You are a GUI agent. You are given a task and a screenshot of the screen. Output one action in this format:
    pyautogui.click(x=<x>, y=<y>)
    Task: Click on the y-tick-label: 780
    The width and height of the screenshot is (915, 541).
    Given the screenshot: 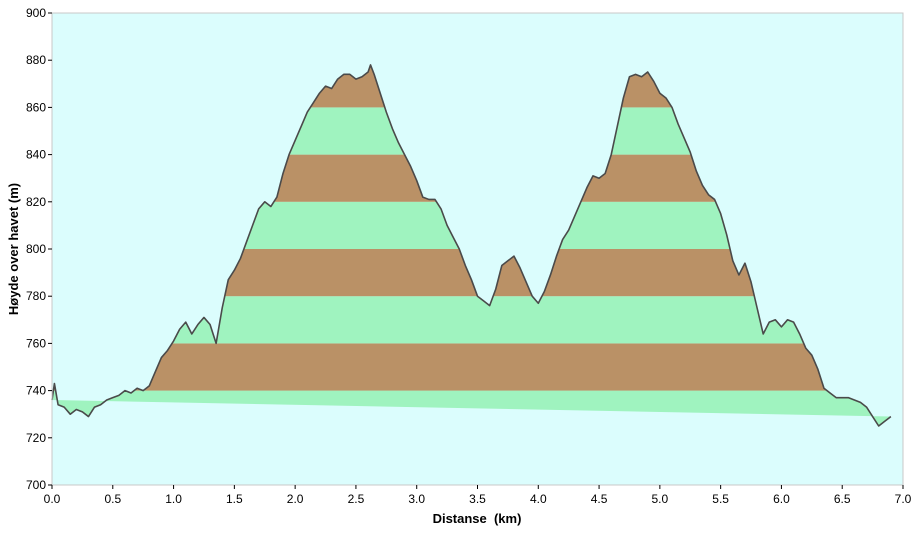 What is the action you would take?
    pyautogui.click(x=36, y=296)
    